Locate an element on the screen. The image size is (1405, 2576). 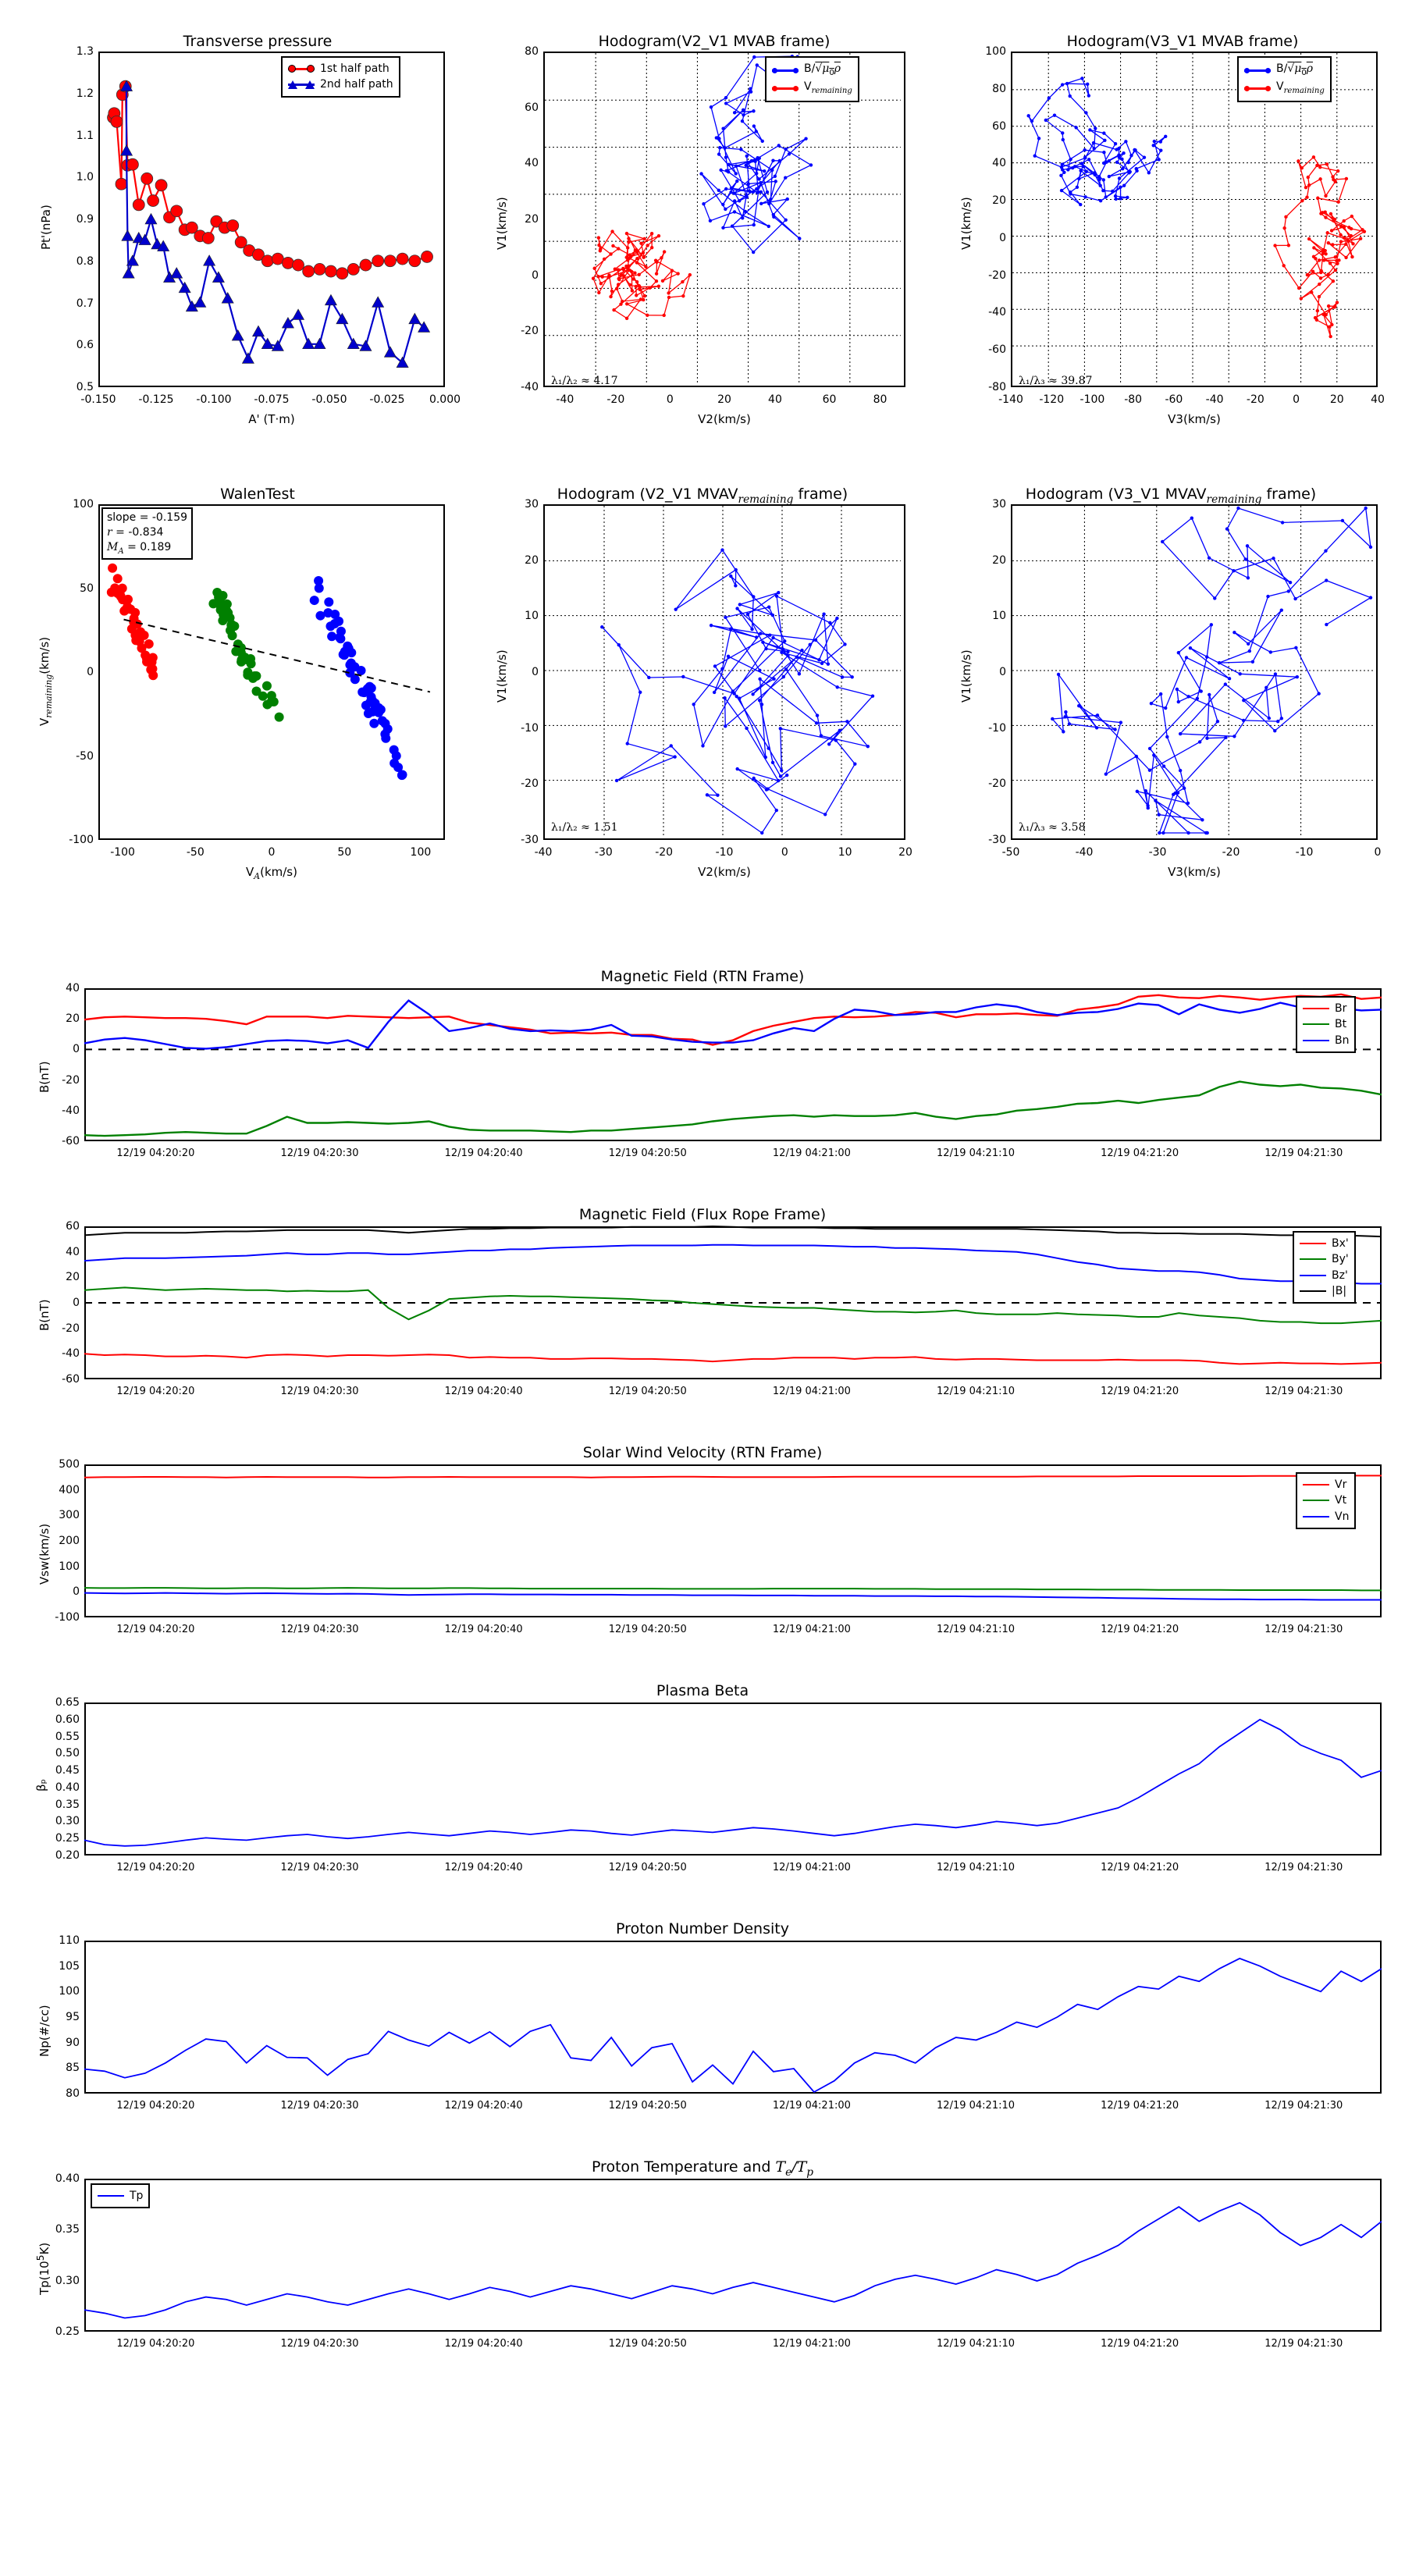
triangle-marker-icon is located at coordinates (302, 85).